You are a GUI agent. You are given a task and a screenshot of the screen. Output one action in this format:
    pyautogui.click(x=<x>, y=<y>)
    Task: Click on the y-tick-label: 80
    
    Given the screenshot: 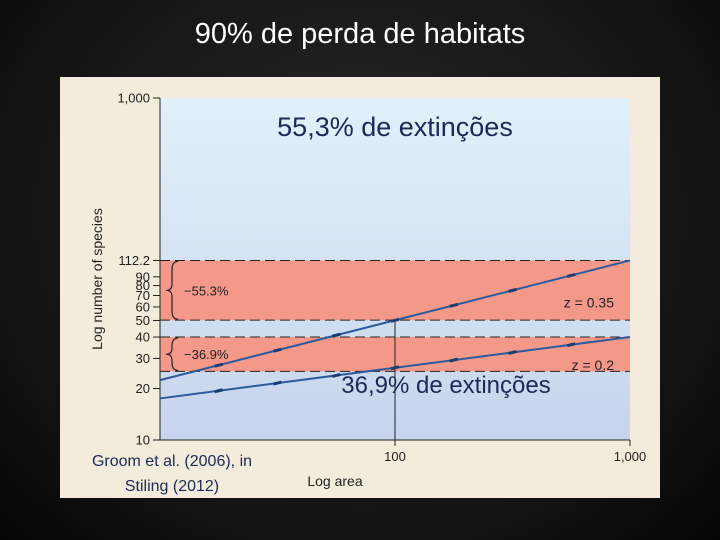 What is the action you would take?
    pyautogui.click(x=143, y=285)
    